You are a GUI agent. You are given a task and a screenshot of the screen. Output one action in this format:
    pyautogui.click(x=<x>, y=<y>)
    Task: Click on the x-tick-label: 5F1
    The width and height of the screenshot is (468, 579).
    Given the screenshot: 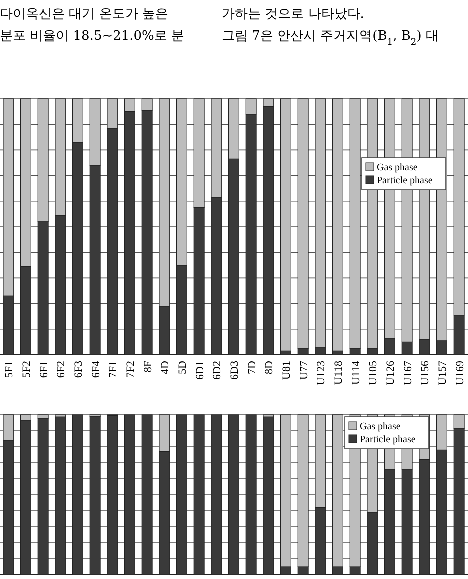 What is the action you would take?
    pyautogui.click(x=10, y=369)
    